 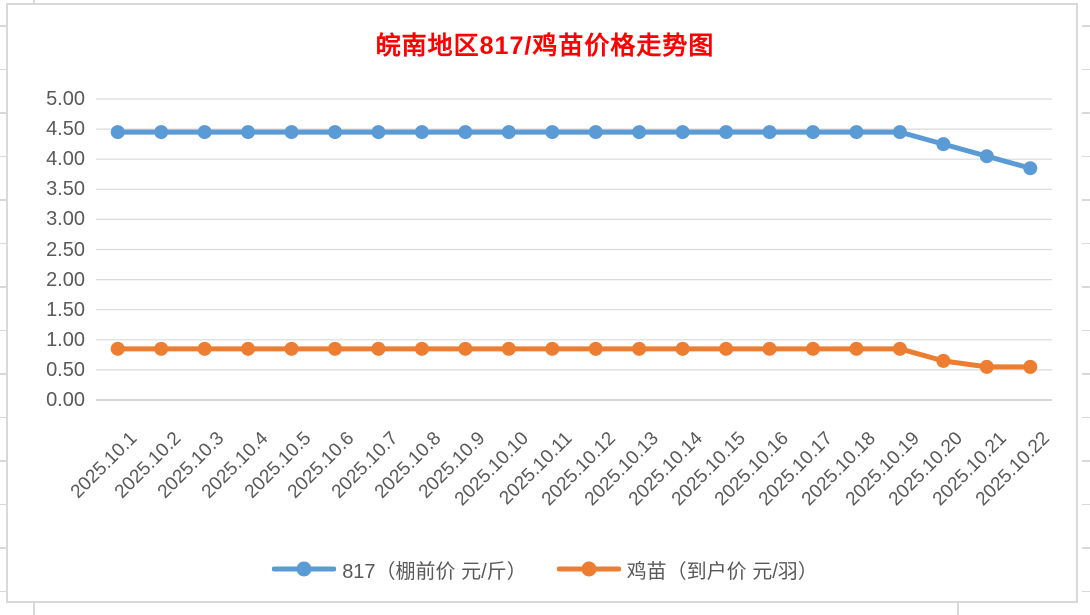 I want to click on legend-label: 817（棚前价 元/斤）, so click(x=434, y=571).